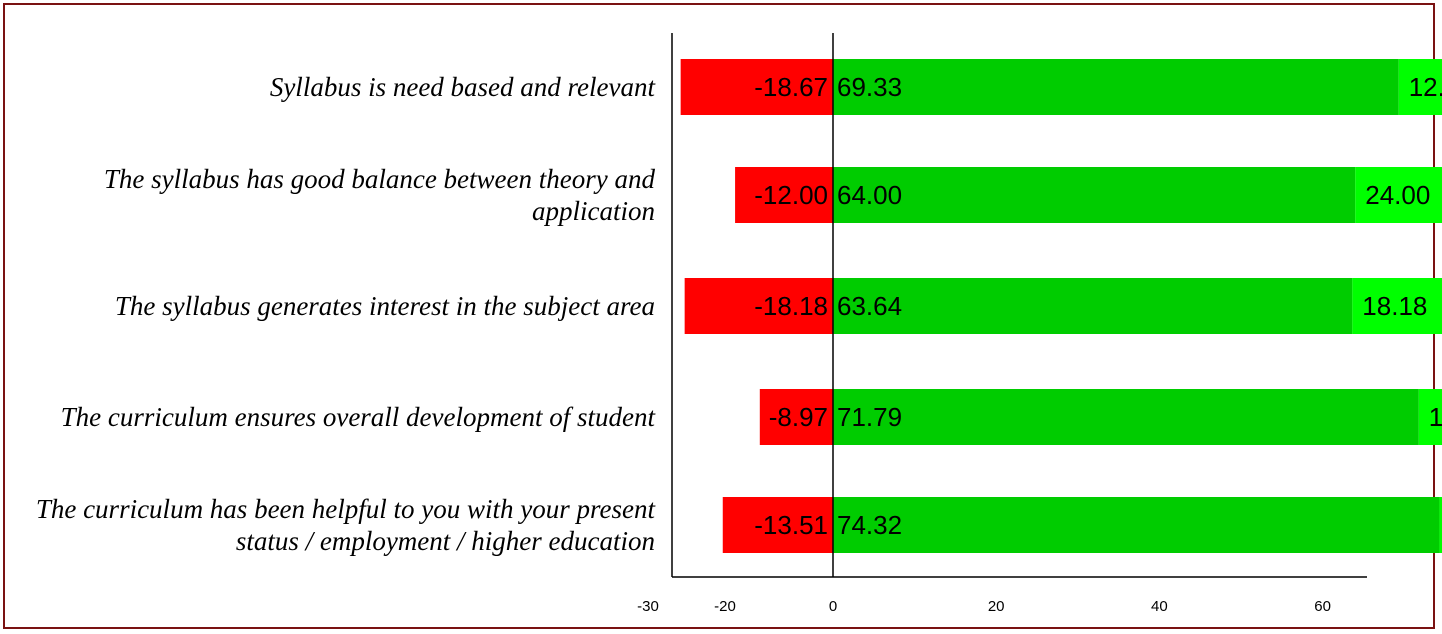 The image size is (1442, 634). Describe the element at coordinates (791, 87) in the screenshot. I see `data-label-negative: -18.67` at that location.